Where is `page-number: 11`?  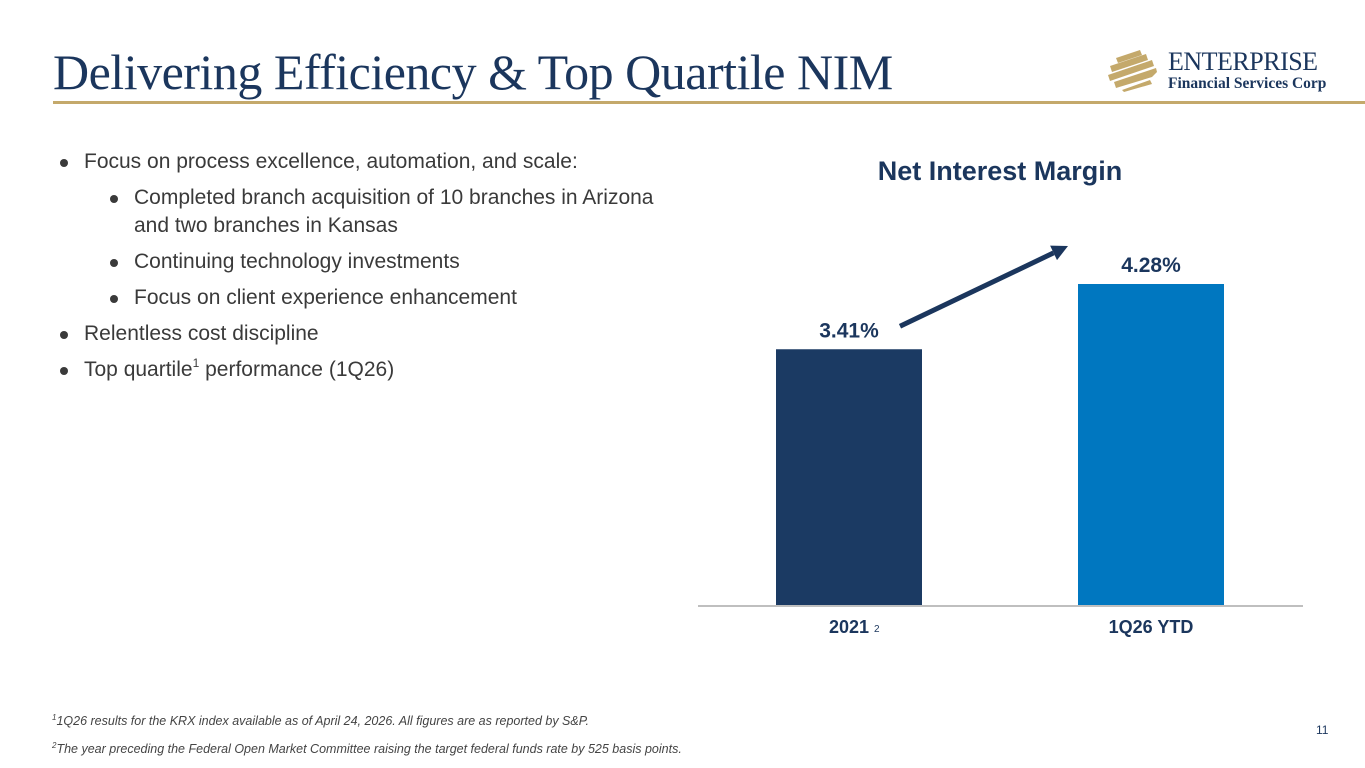
page-number: 11 is located at coordinates (1322, 730).